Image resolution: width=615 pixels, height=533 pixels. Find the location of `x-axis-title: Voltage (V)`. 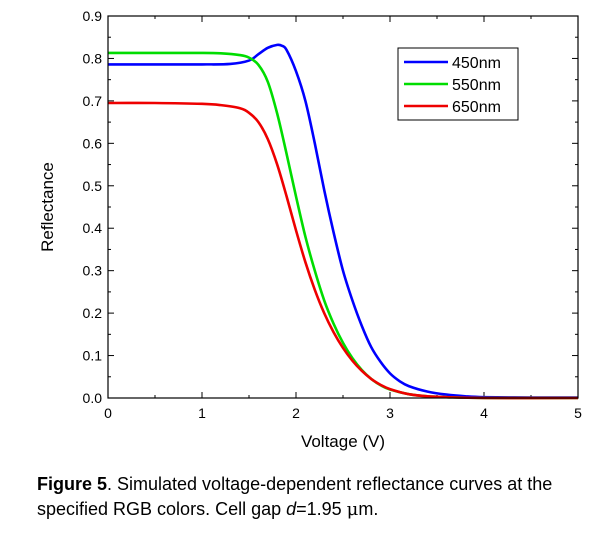

x-axis-title: Voltage (V) is located at coordinates (343, 441).